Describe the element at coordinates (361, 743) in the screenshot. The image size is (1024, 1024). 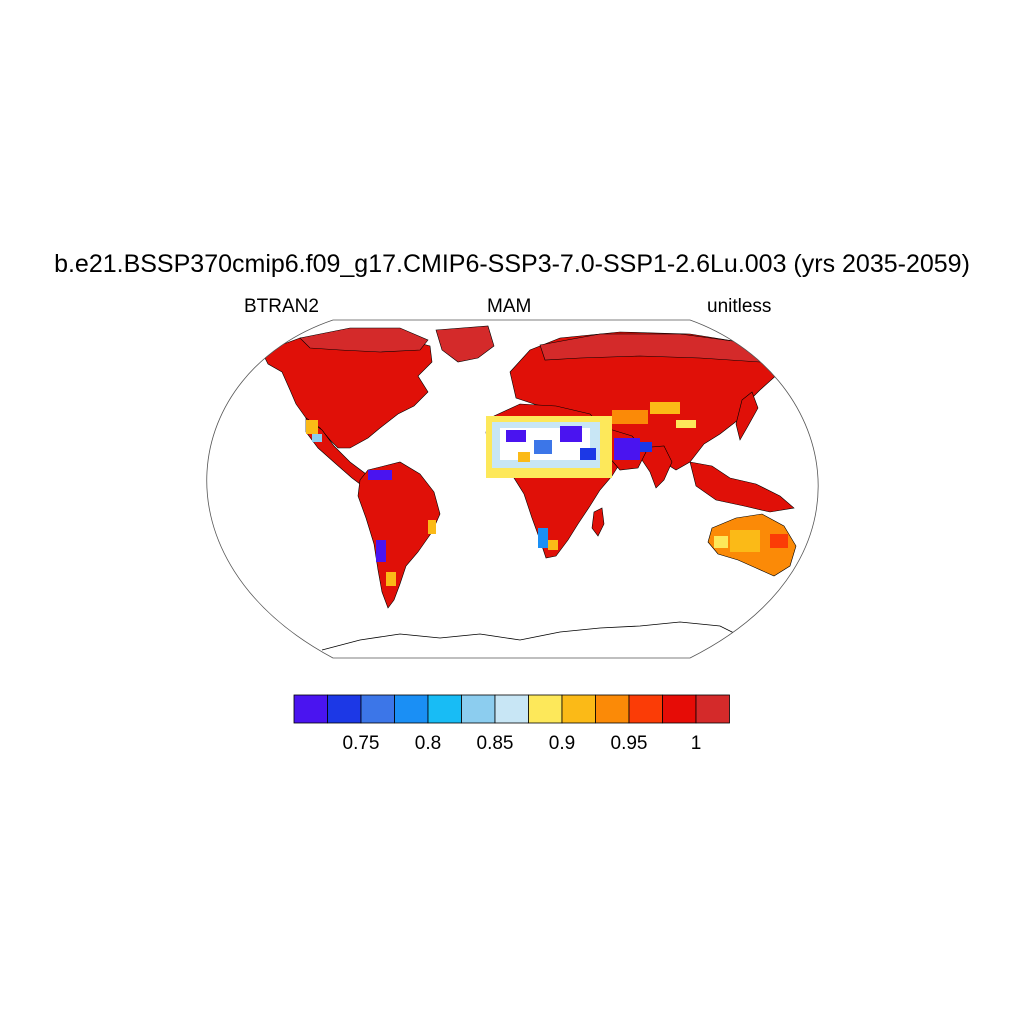
I see `colorbar-tick-label: 0.75` at that location.